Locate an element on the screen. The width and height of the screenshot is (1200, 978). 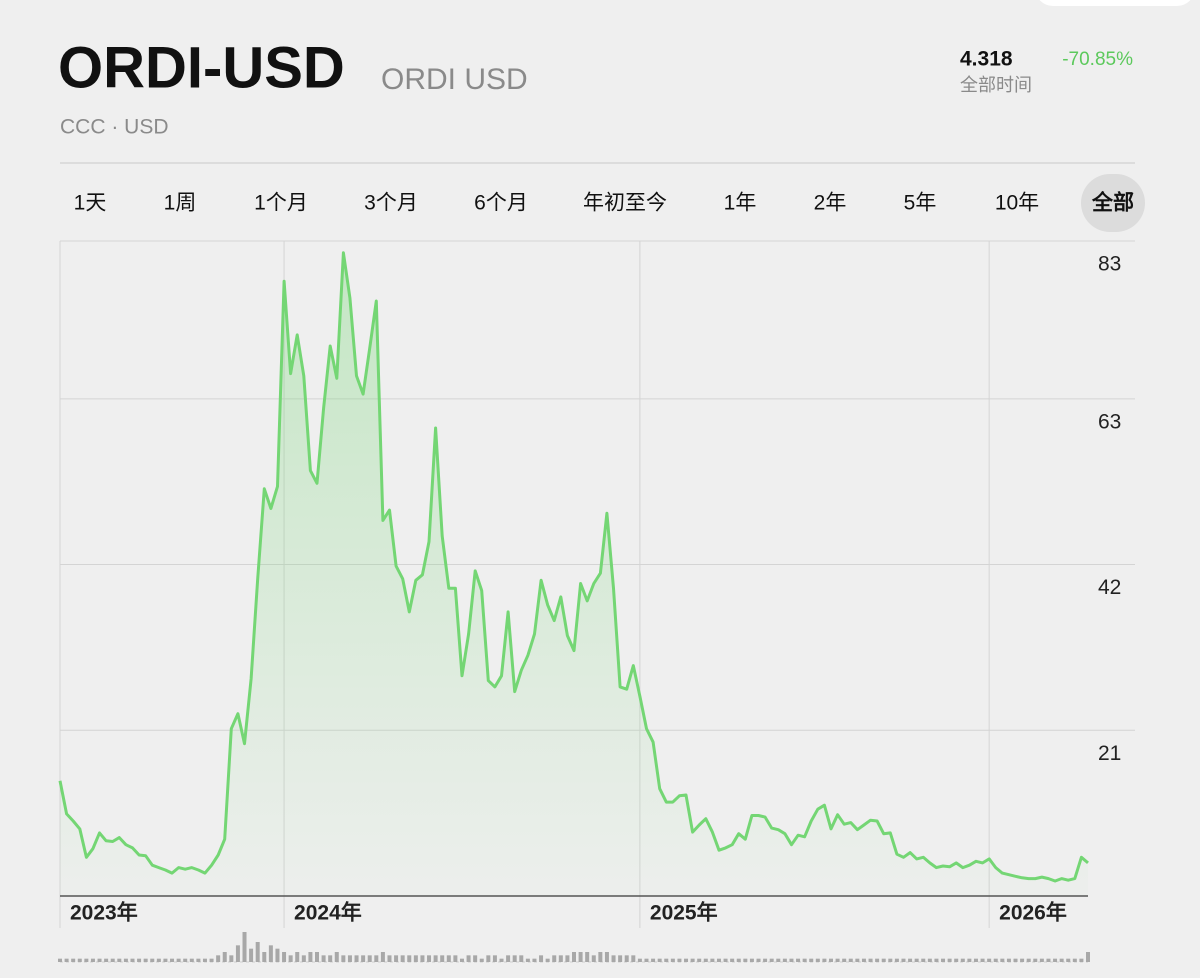
exchange: CCC · USD is located at coordinates (114, 127).